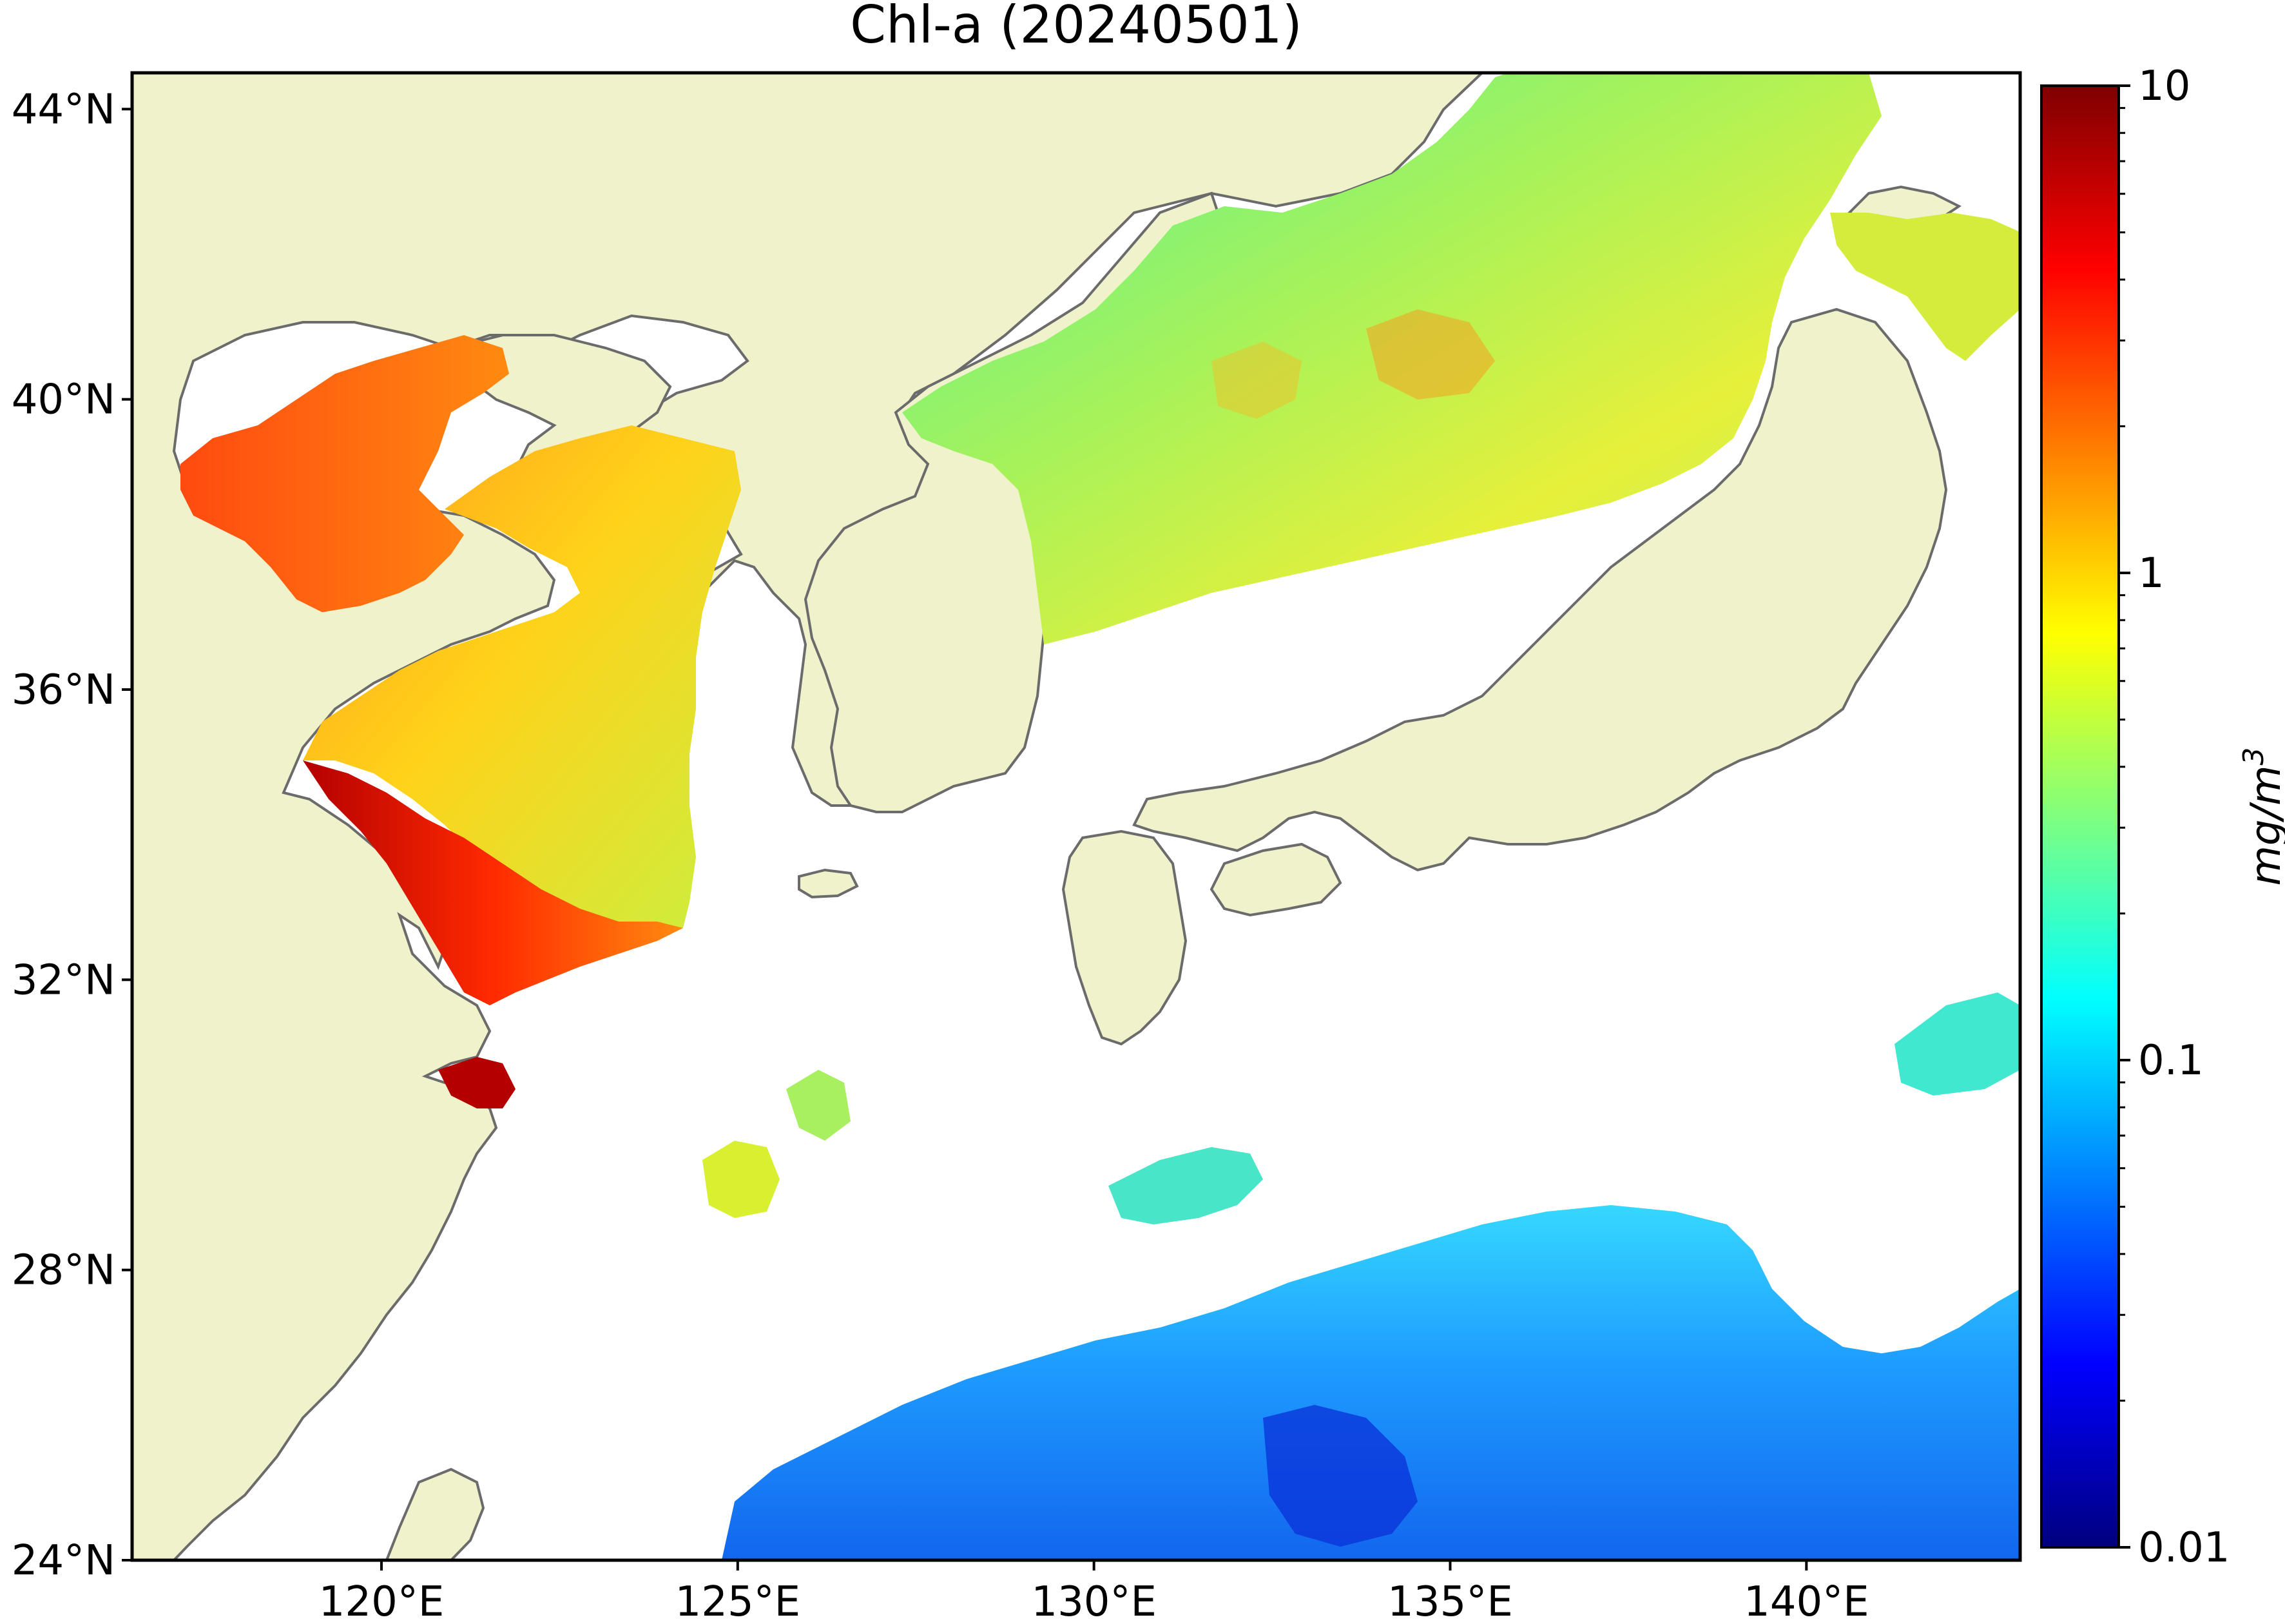 The image size is (2285, 1624). I want to click on eddy-patch, so click(1430, 355).